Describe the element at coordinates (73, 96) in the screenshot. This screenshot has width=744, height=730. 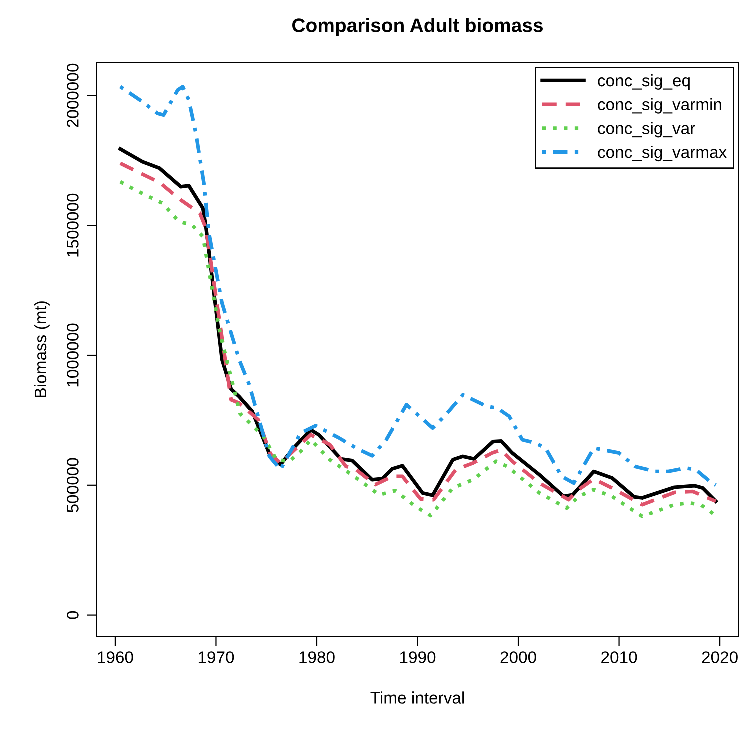
I see `y-tick-label: 2000000` at that location.